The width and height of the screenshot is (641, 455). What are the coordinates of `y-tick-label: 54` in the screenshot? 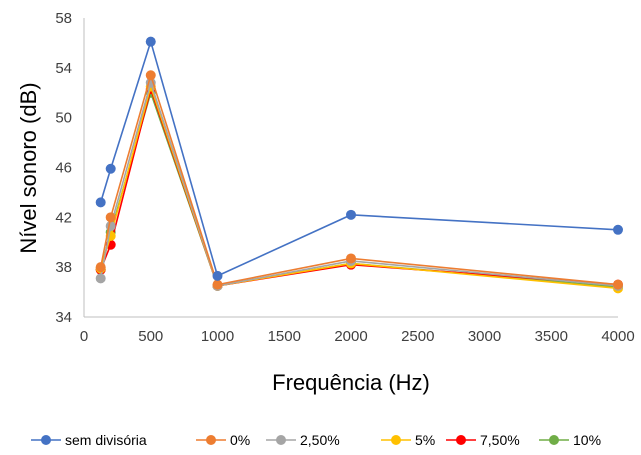 It's located at (63, 68).